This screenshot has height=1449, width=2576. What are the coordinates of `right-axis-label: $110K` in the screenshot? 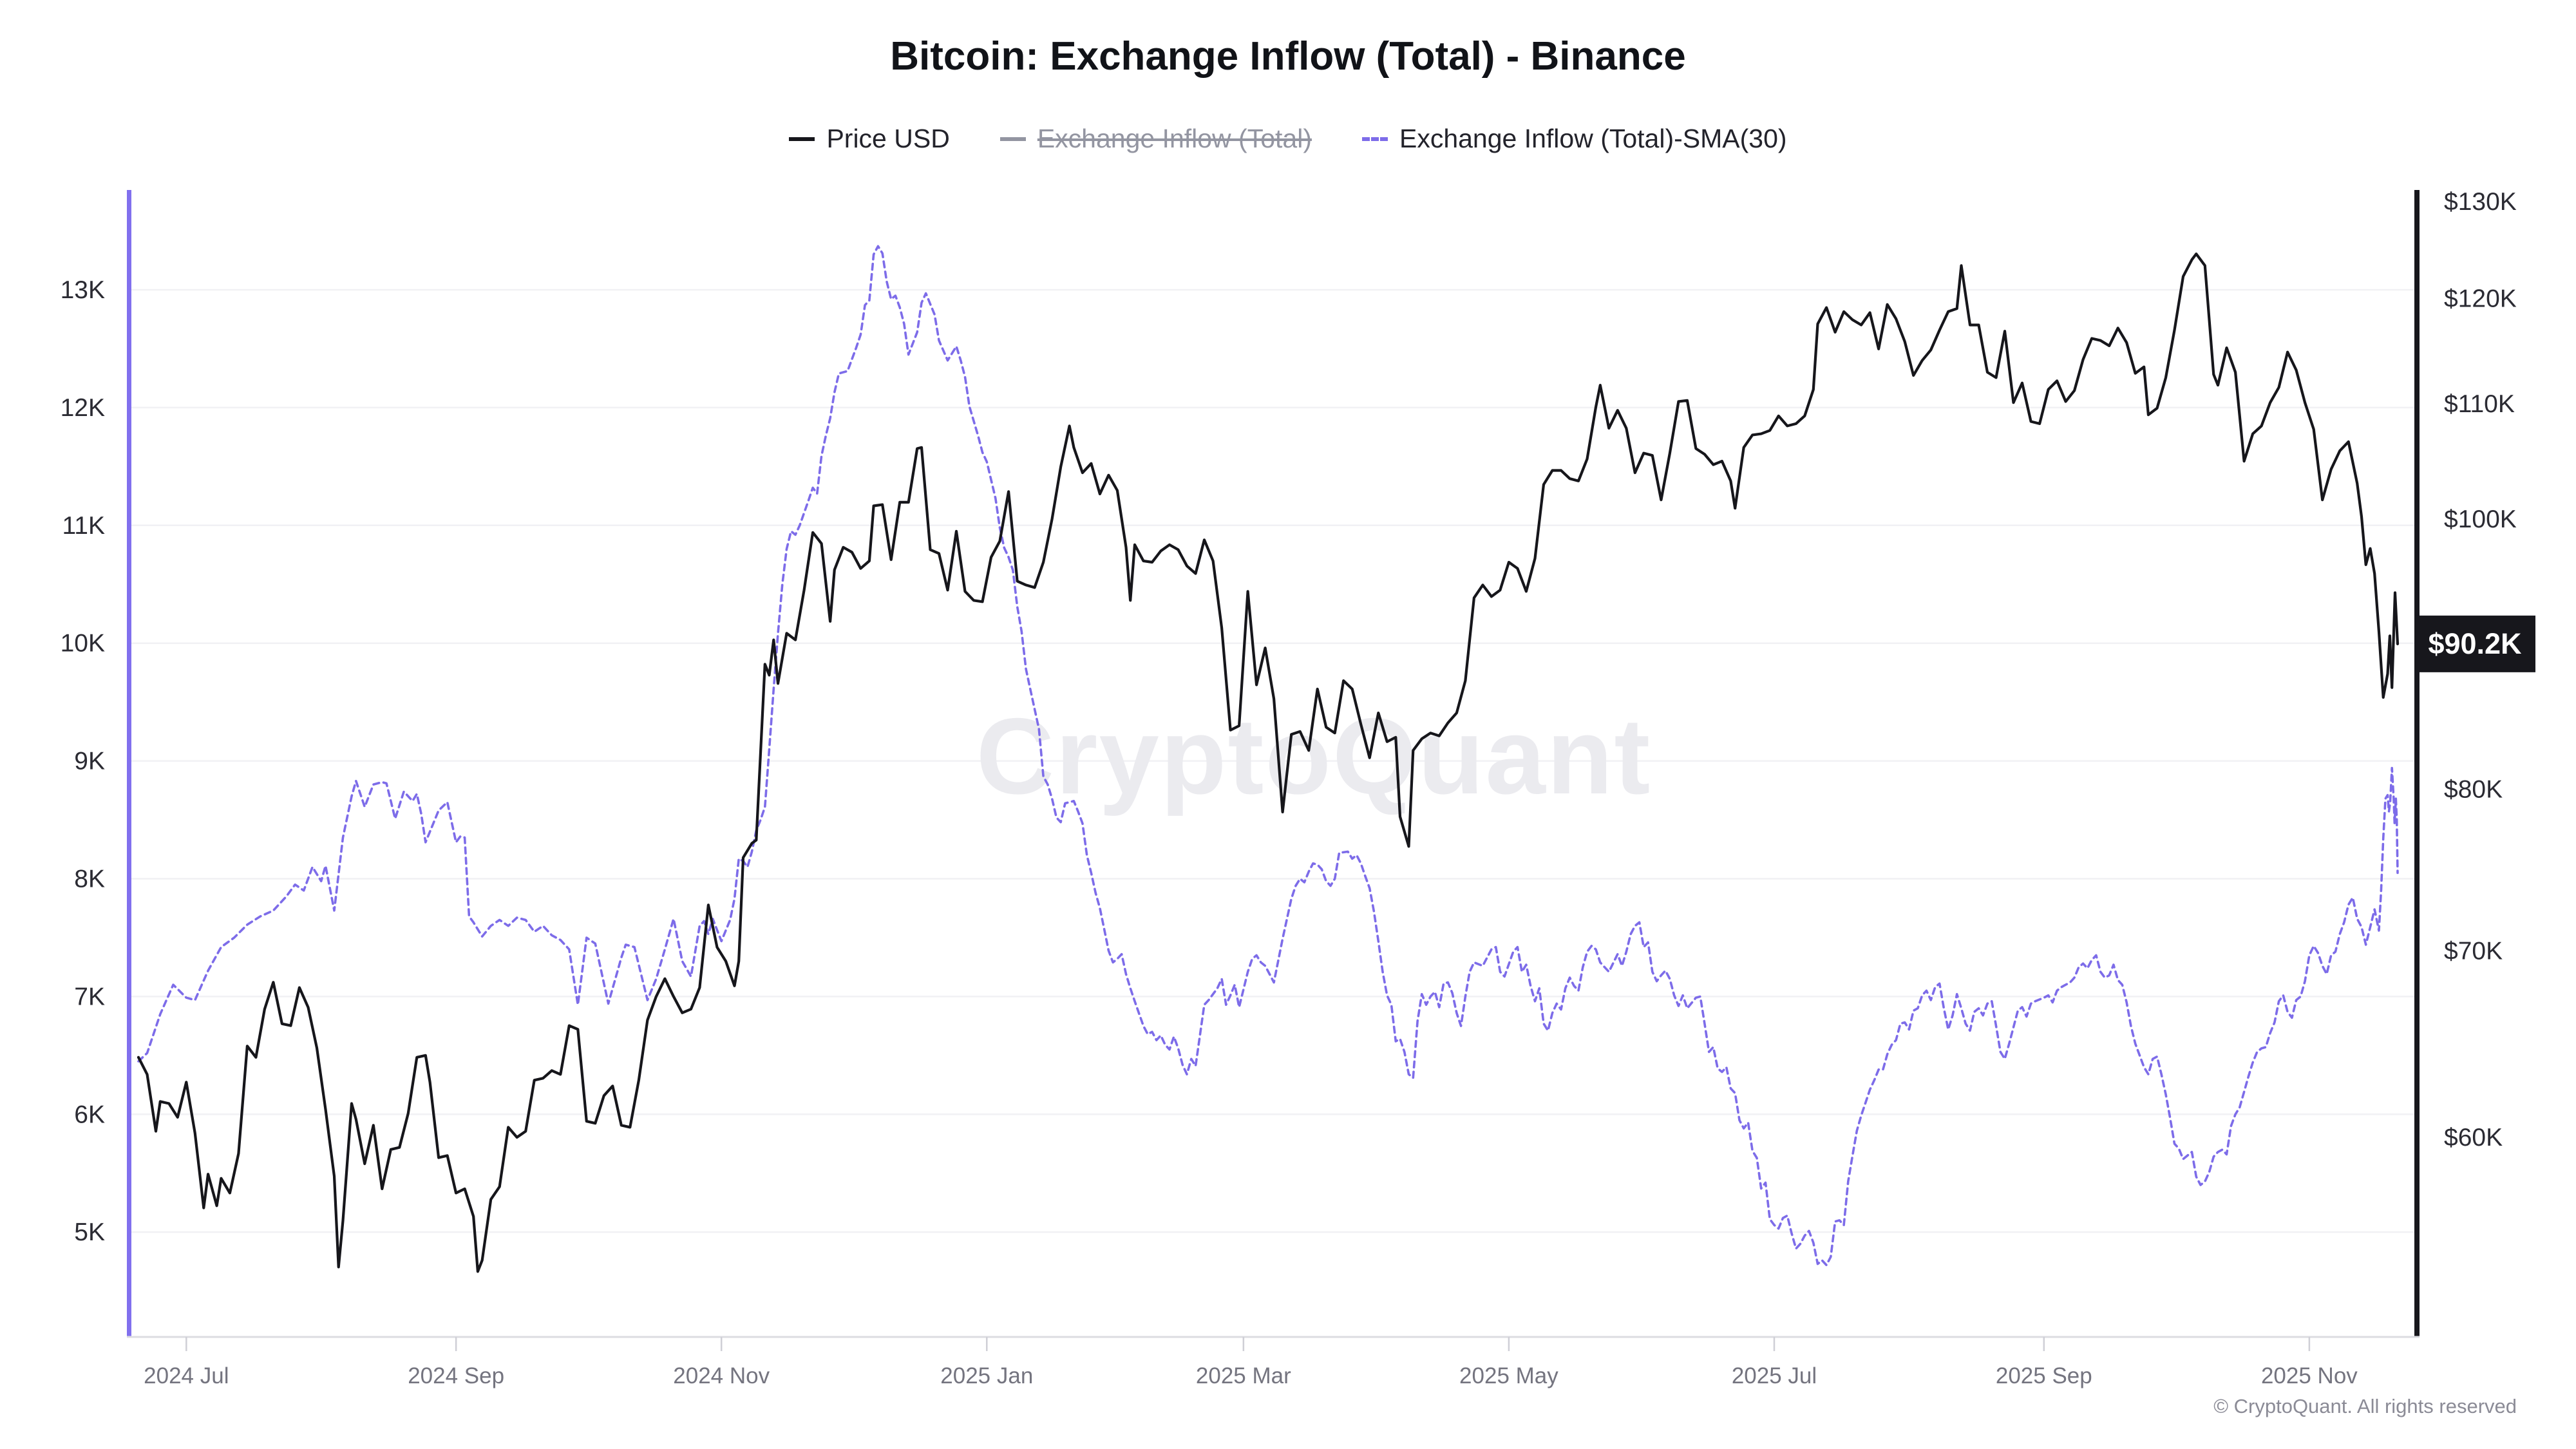 It's located at (2479, 404).